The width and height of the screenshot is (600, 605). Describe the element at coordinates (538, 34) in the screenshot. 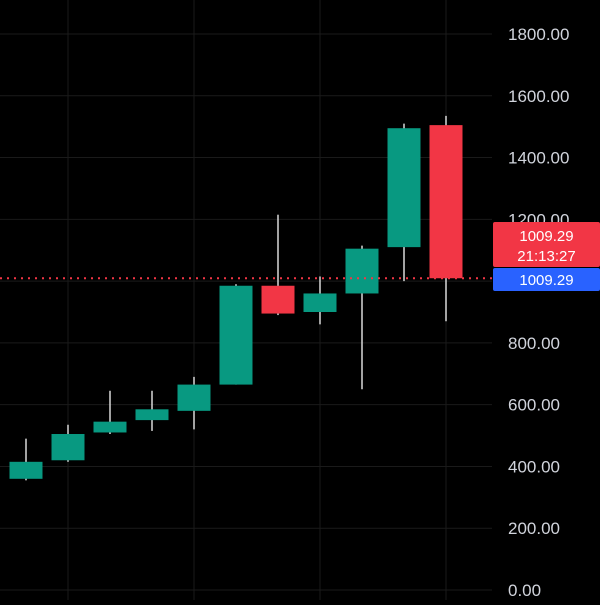

I see `y-tick-label: 1800.00` at that location.